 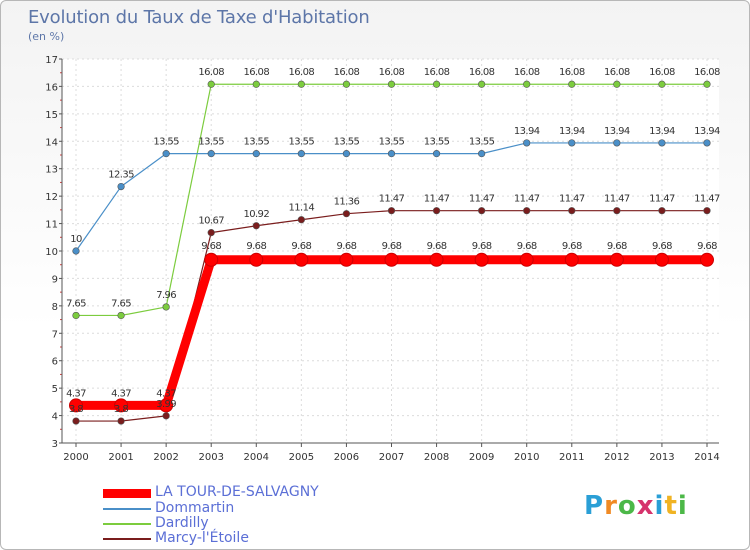 What do you see at coordinates (127, 524) in the screenshot?
I see `legend-swatch-dardilly` at bounding box center [127, 524].